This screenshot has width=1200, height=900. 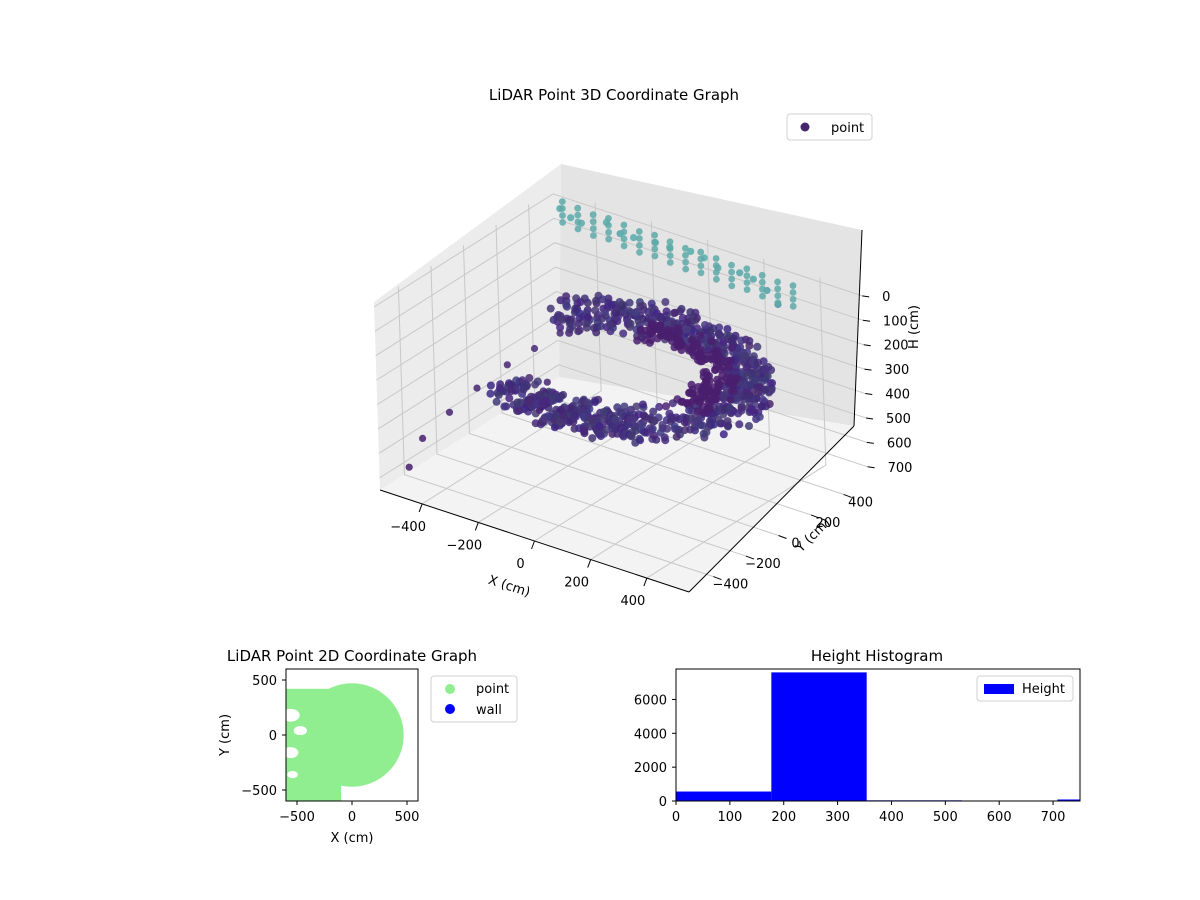 What do you see at coordinates (650, 734) in the screenshot?
I see `y-tick-label-hist: 4000` at bounding box center [650, 734].